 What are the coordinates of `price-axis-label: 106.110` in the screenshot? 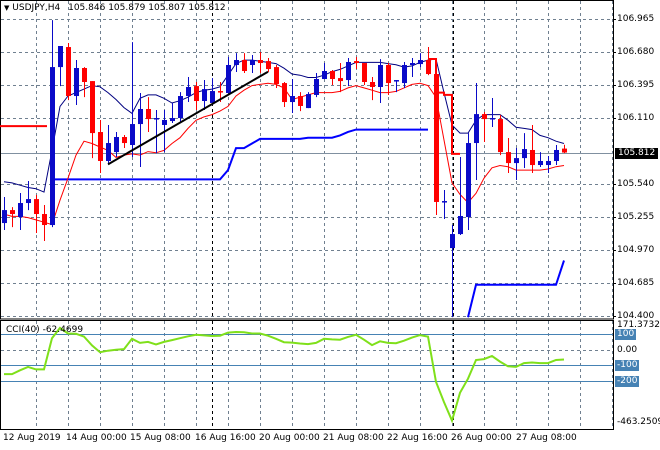 It's located at (636, 117).